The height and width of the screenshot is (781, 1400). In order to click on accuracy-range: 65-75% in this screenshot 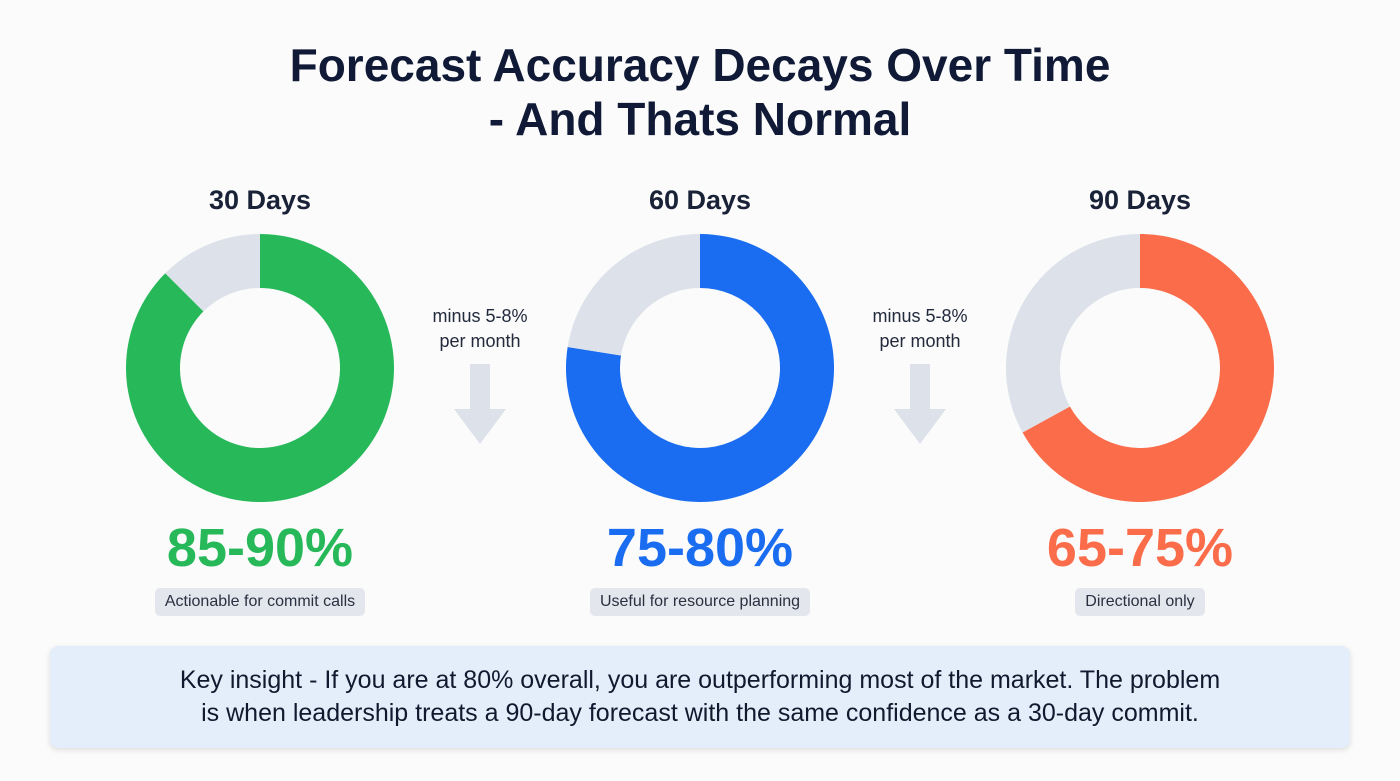, I will do `click(1140, 548)`.